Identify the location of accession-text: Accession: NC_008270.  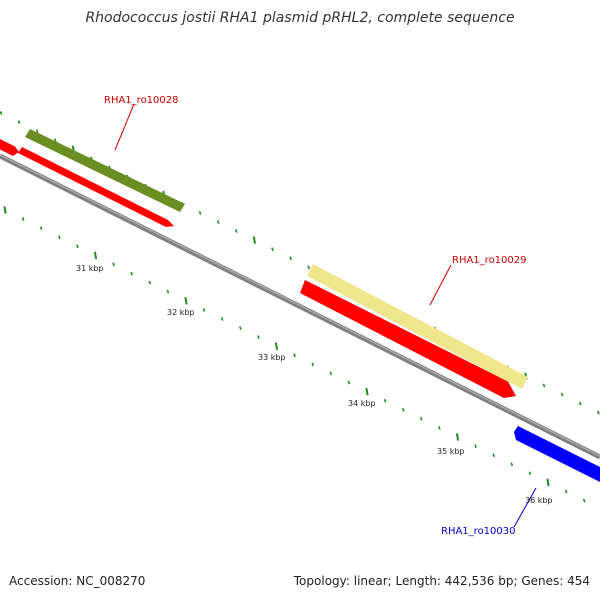
(77, 581).